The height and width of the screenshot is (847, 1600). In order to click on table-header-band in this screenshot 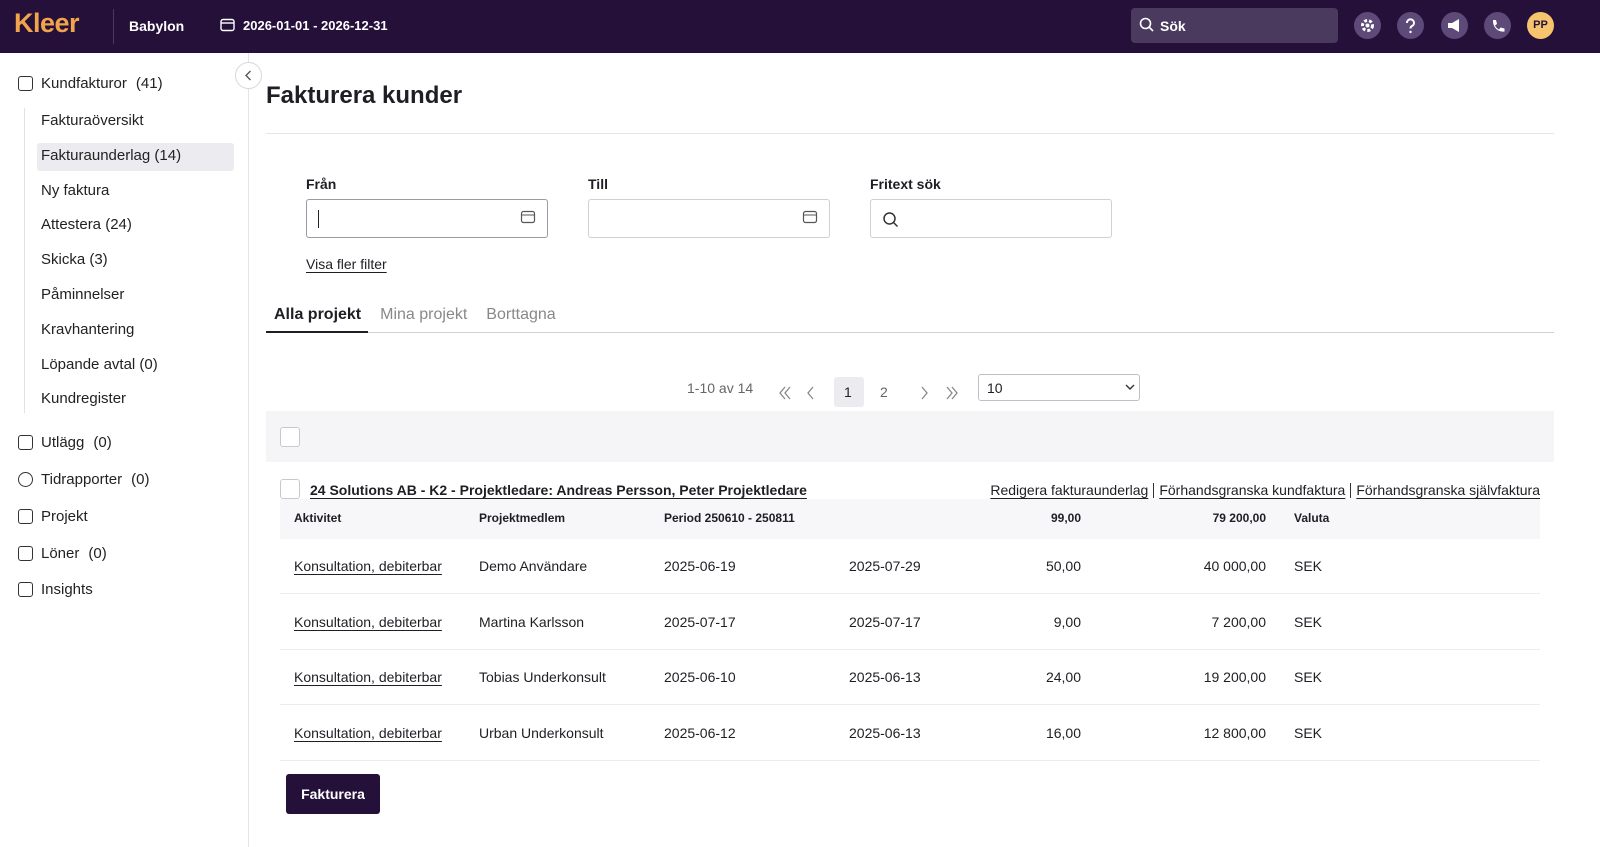, I will do `click(910, 436)`.